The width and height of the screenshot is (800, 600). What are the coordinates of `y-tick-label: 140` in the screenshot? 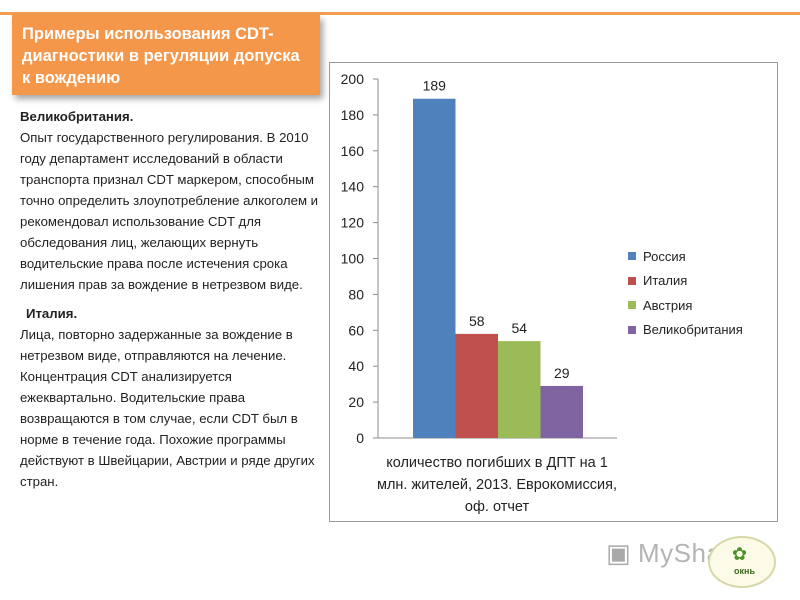 It's located at (353, 187).